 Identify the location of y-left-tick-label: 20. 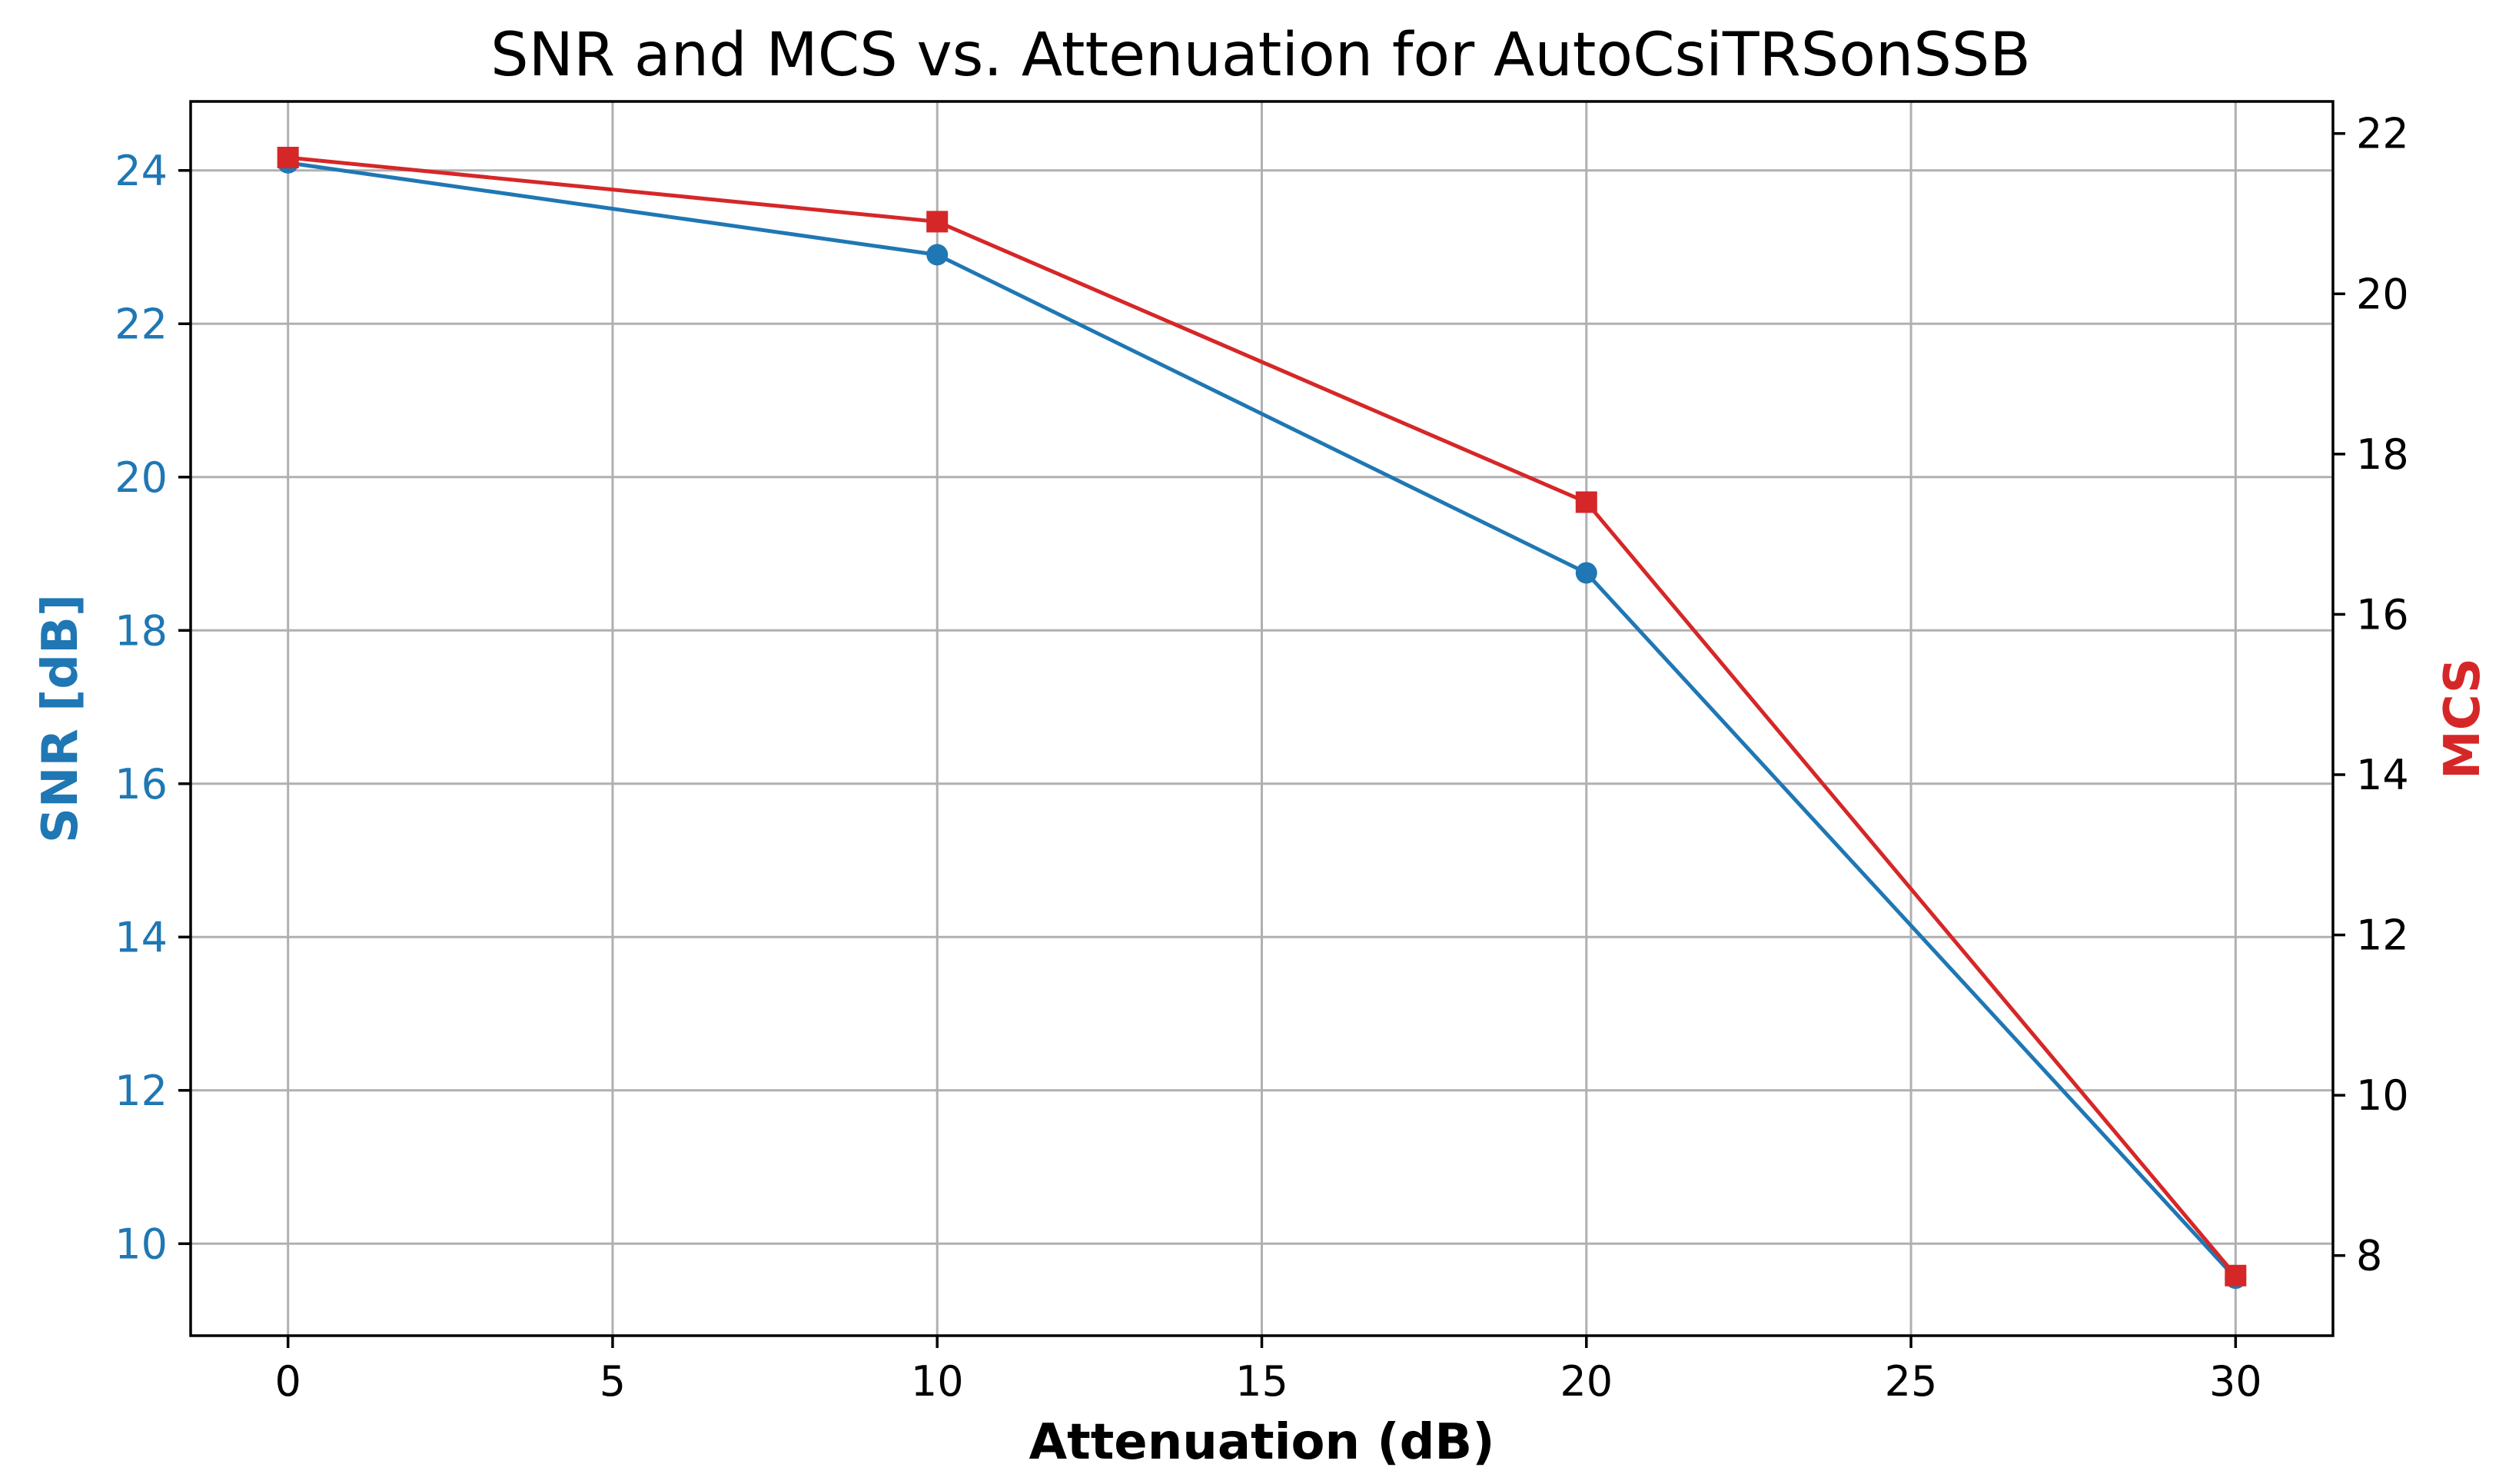
(141, 477).